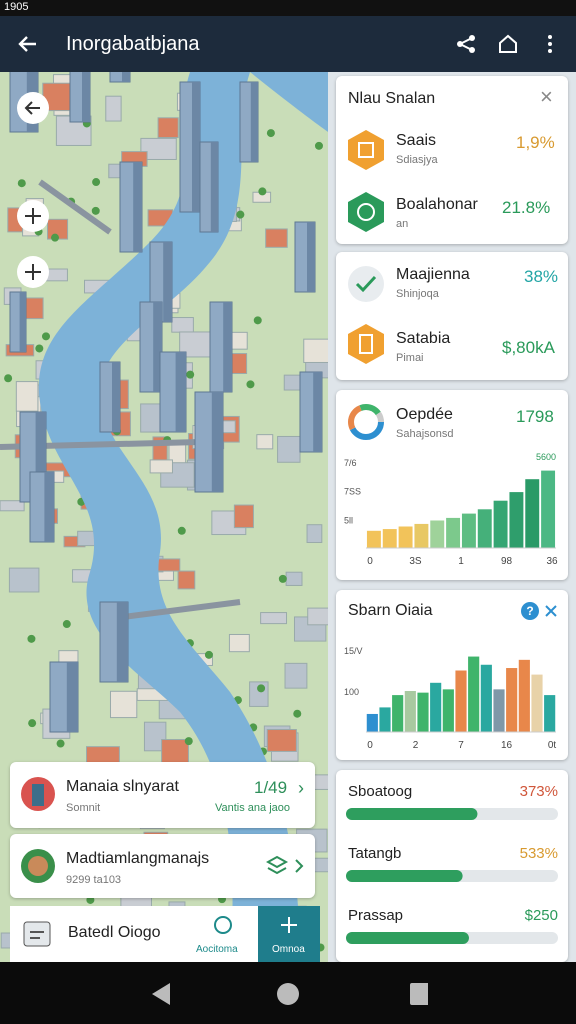 This screenshot has width=576, height=1024. I want to click on item-name: Saais, so click(416, 140).